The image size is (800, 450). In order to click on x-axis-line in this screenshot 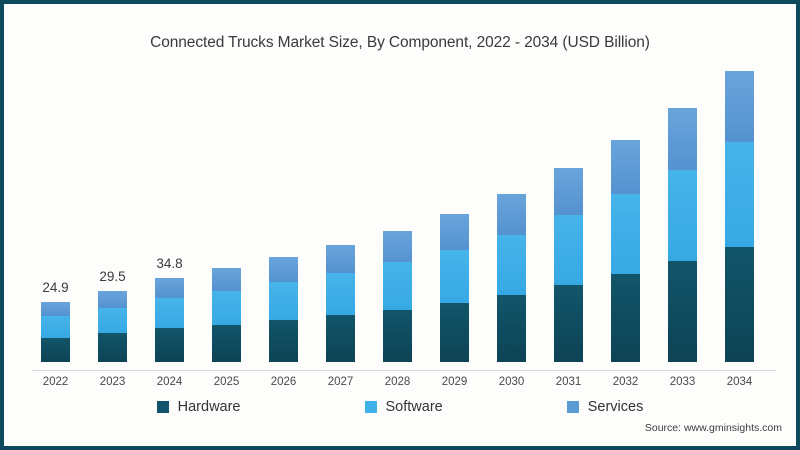, I will do `click(404, 370)`.